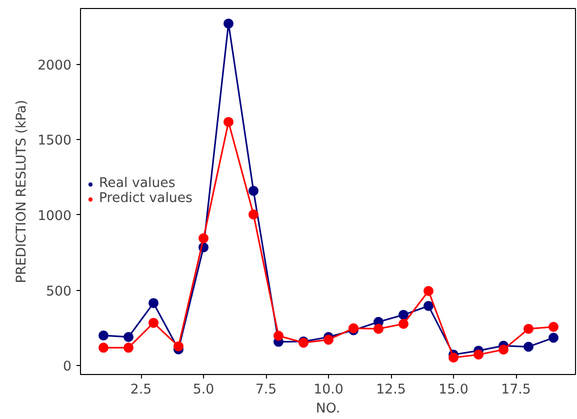 This screenshot has width=577, height=419. I want to click on y-tick-label: 1000, so click(55, 216).